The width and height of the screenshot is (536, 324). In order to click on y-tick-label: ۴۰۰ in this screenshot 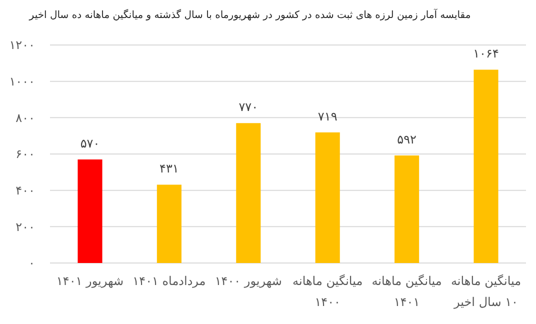, I will do `click(25, 191)`.